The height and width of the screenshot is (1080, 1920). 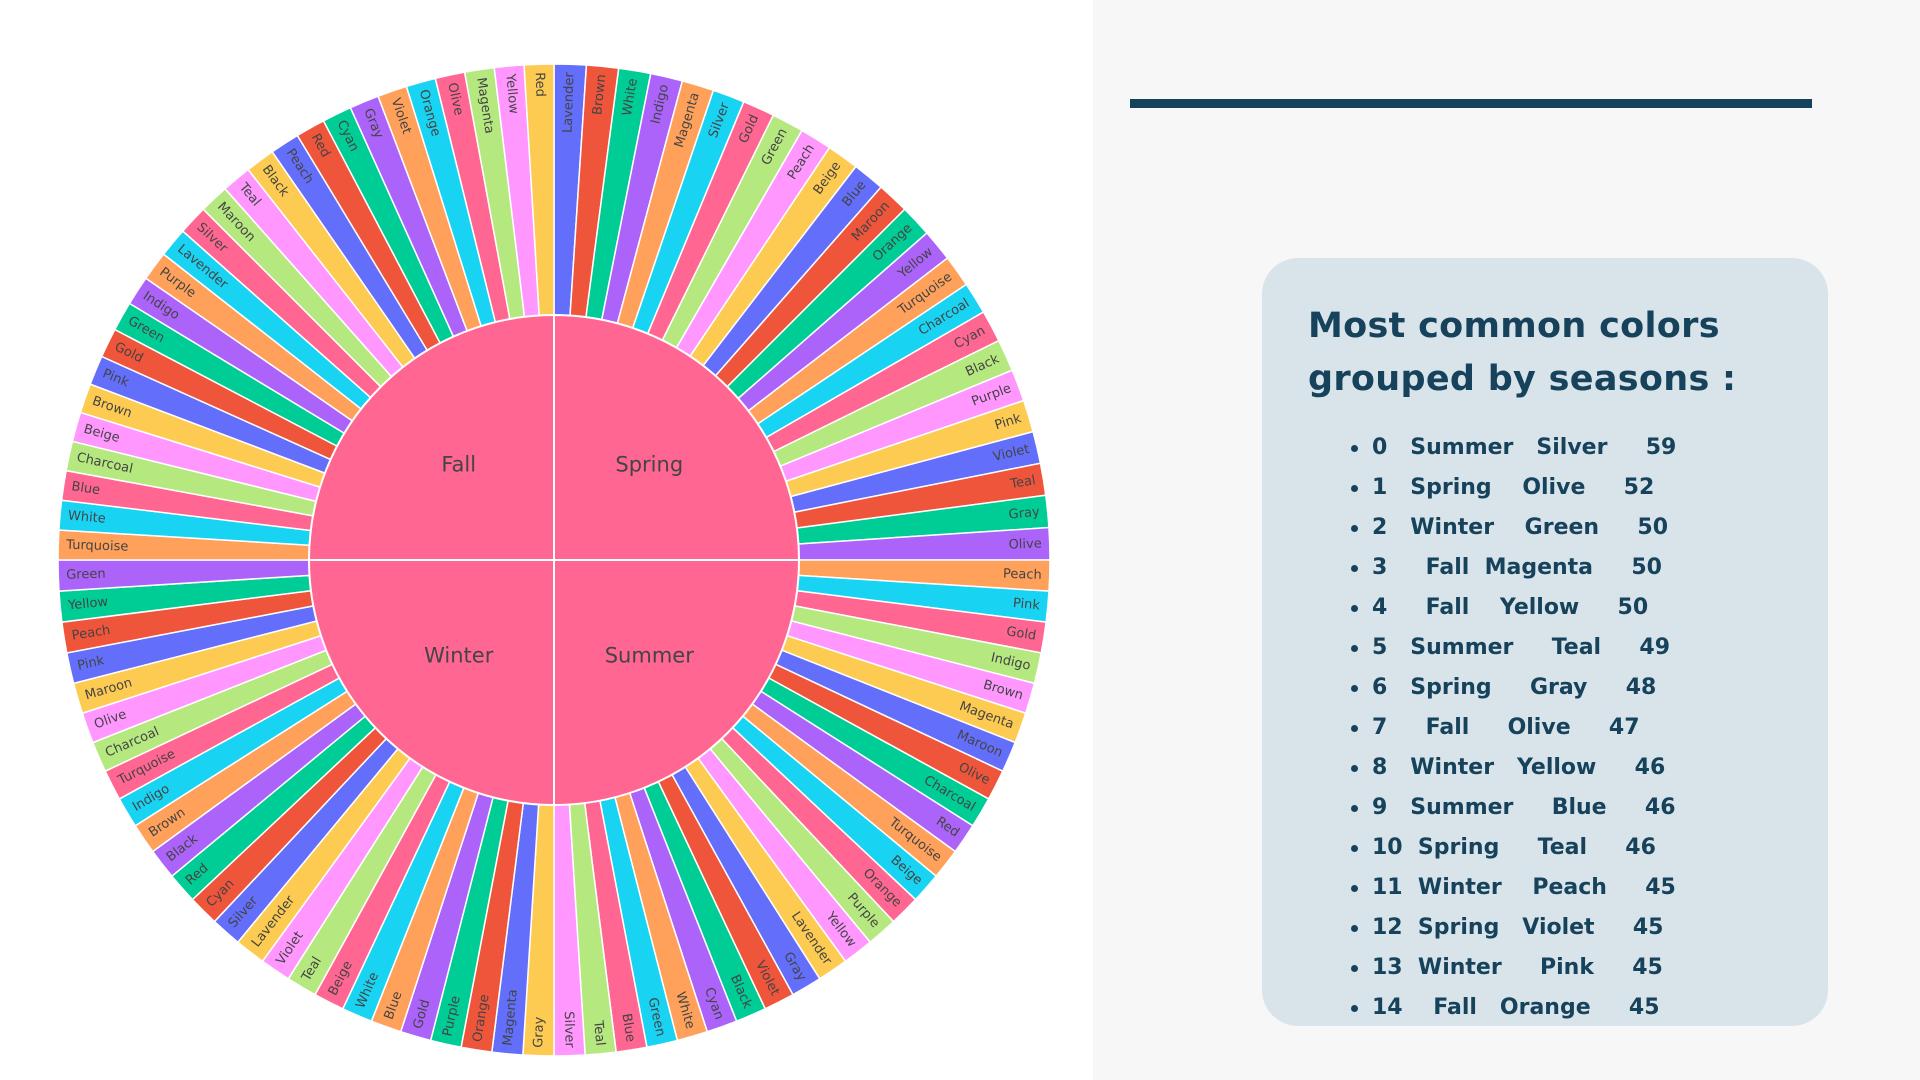 I want to click on rank-item: 0 Summer Silver 59, so click(x=1566, y=448).